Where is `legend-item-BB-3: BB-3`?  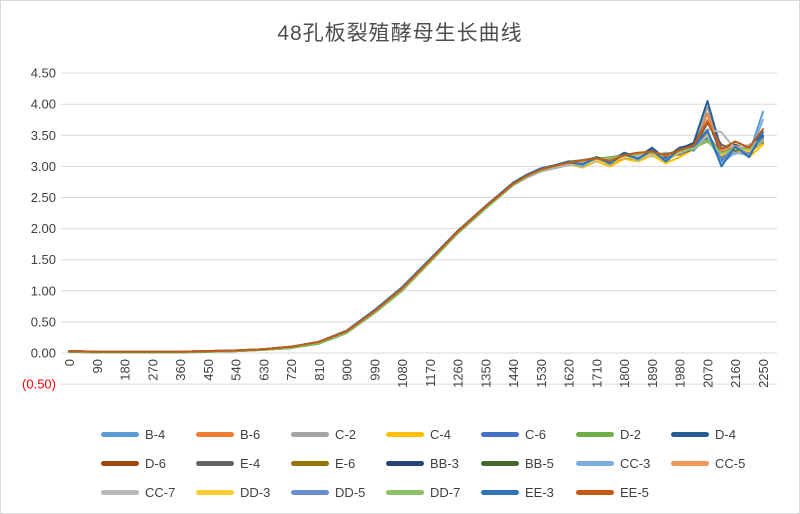
legend-item-BB-3: BB-3 is located at coordinates (433, 463).